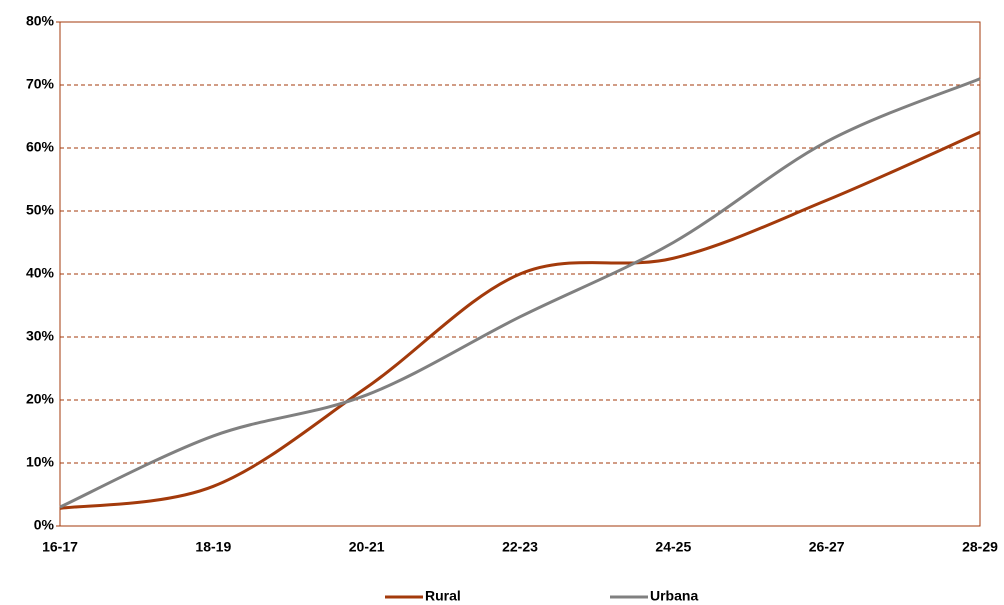 Image resolution: width=1004 pixels, height=605 pixels. I want to click on y-tick-label: 0%, so click(44, 525).